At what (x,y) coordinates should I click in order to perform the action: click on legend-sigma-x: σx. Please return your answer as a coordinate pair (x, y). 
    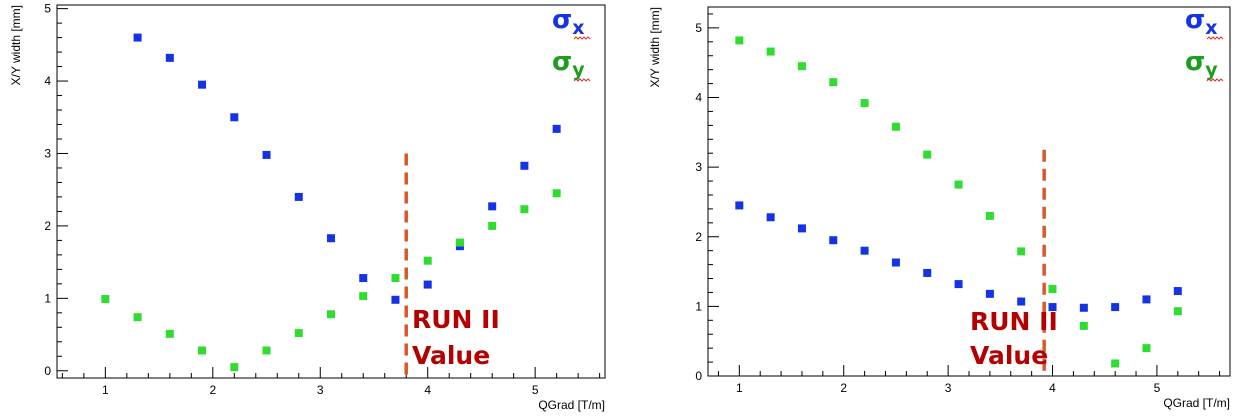
    Looking at the image, I should click on (1201, 22).